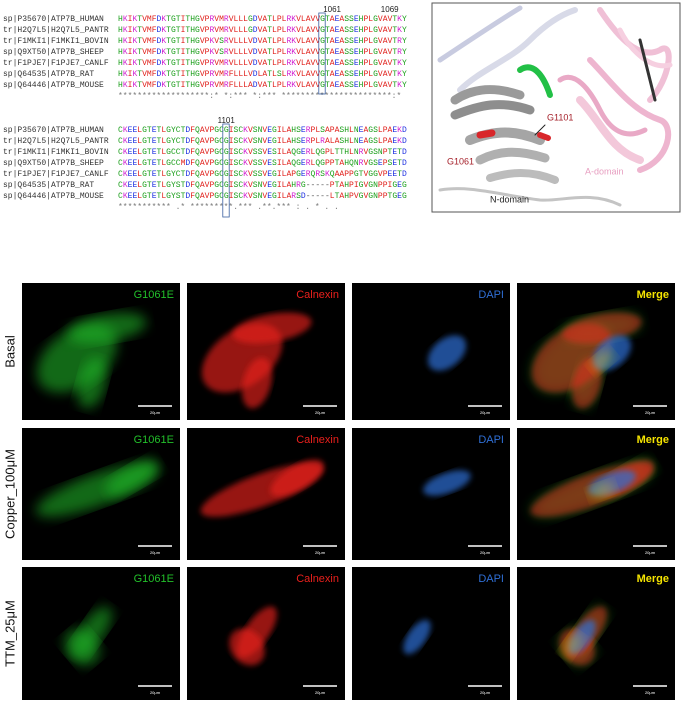  What do you see at coordinates (9, 351) in the screenshot?
I see `condition-label: Basal` at bounding box center [9, 351].